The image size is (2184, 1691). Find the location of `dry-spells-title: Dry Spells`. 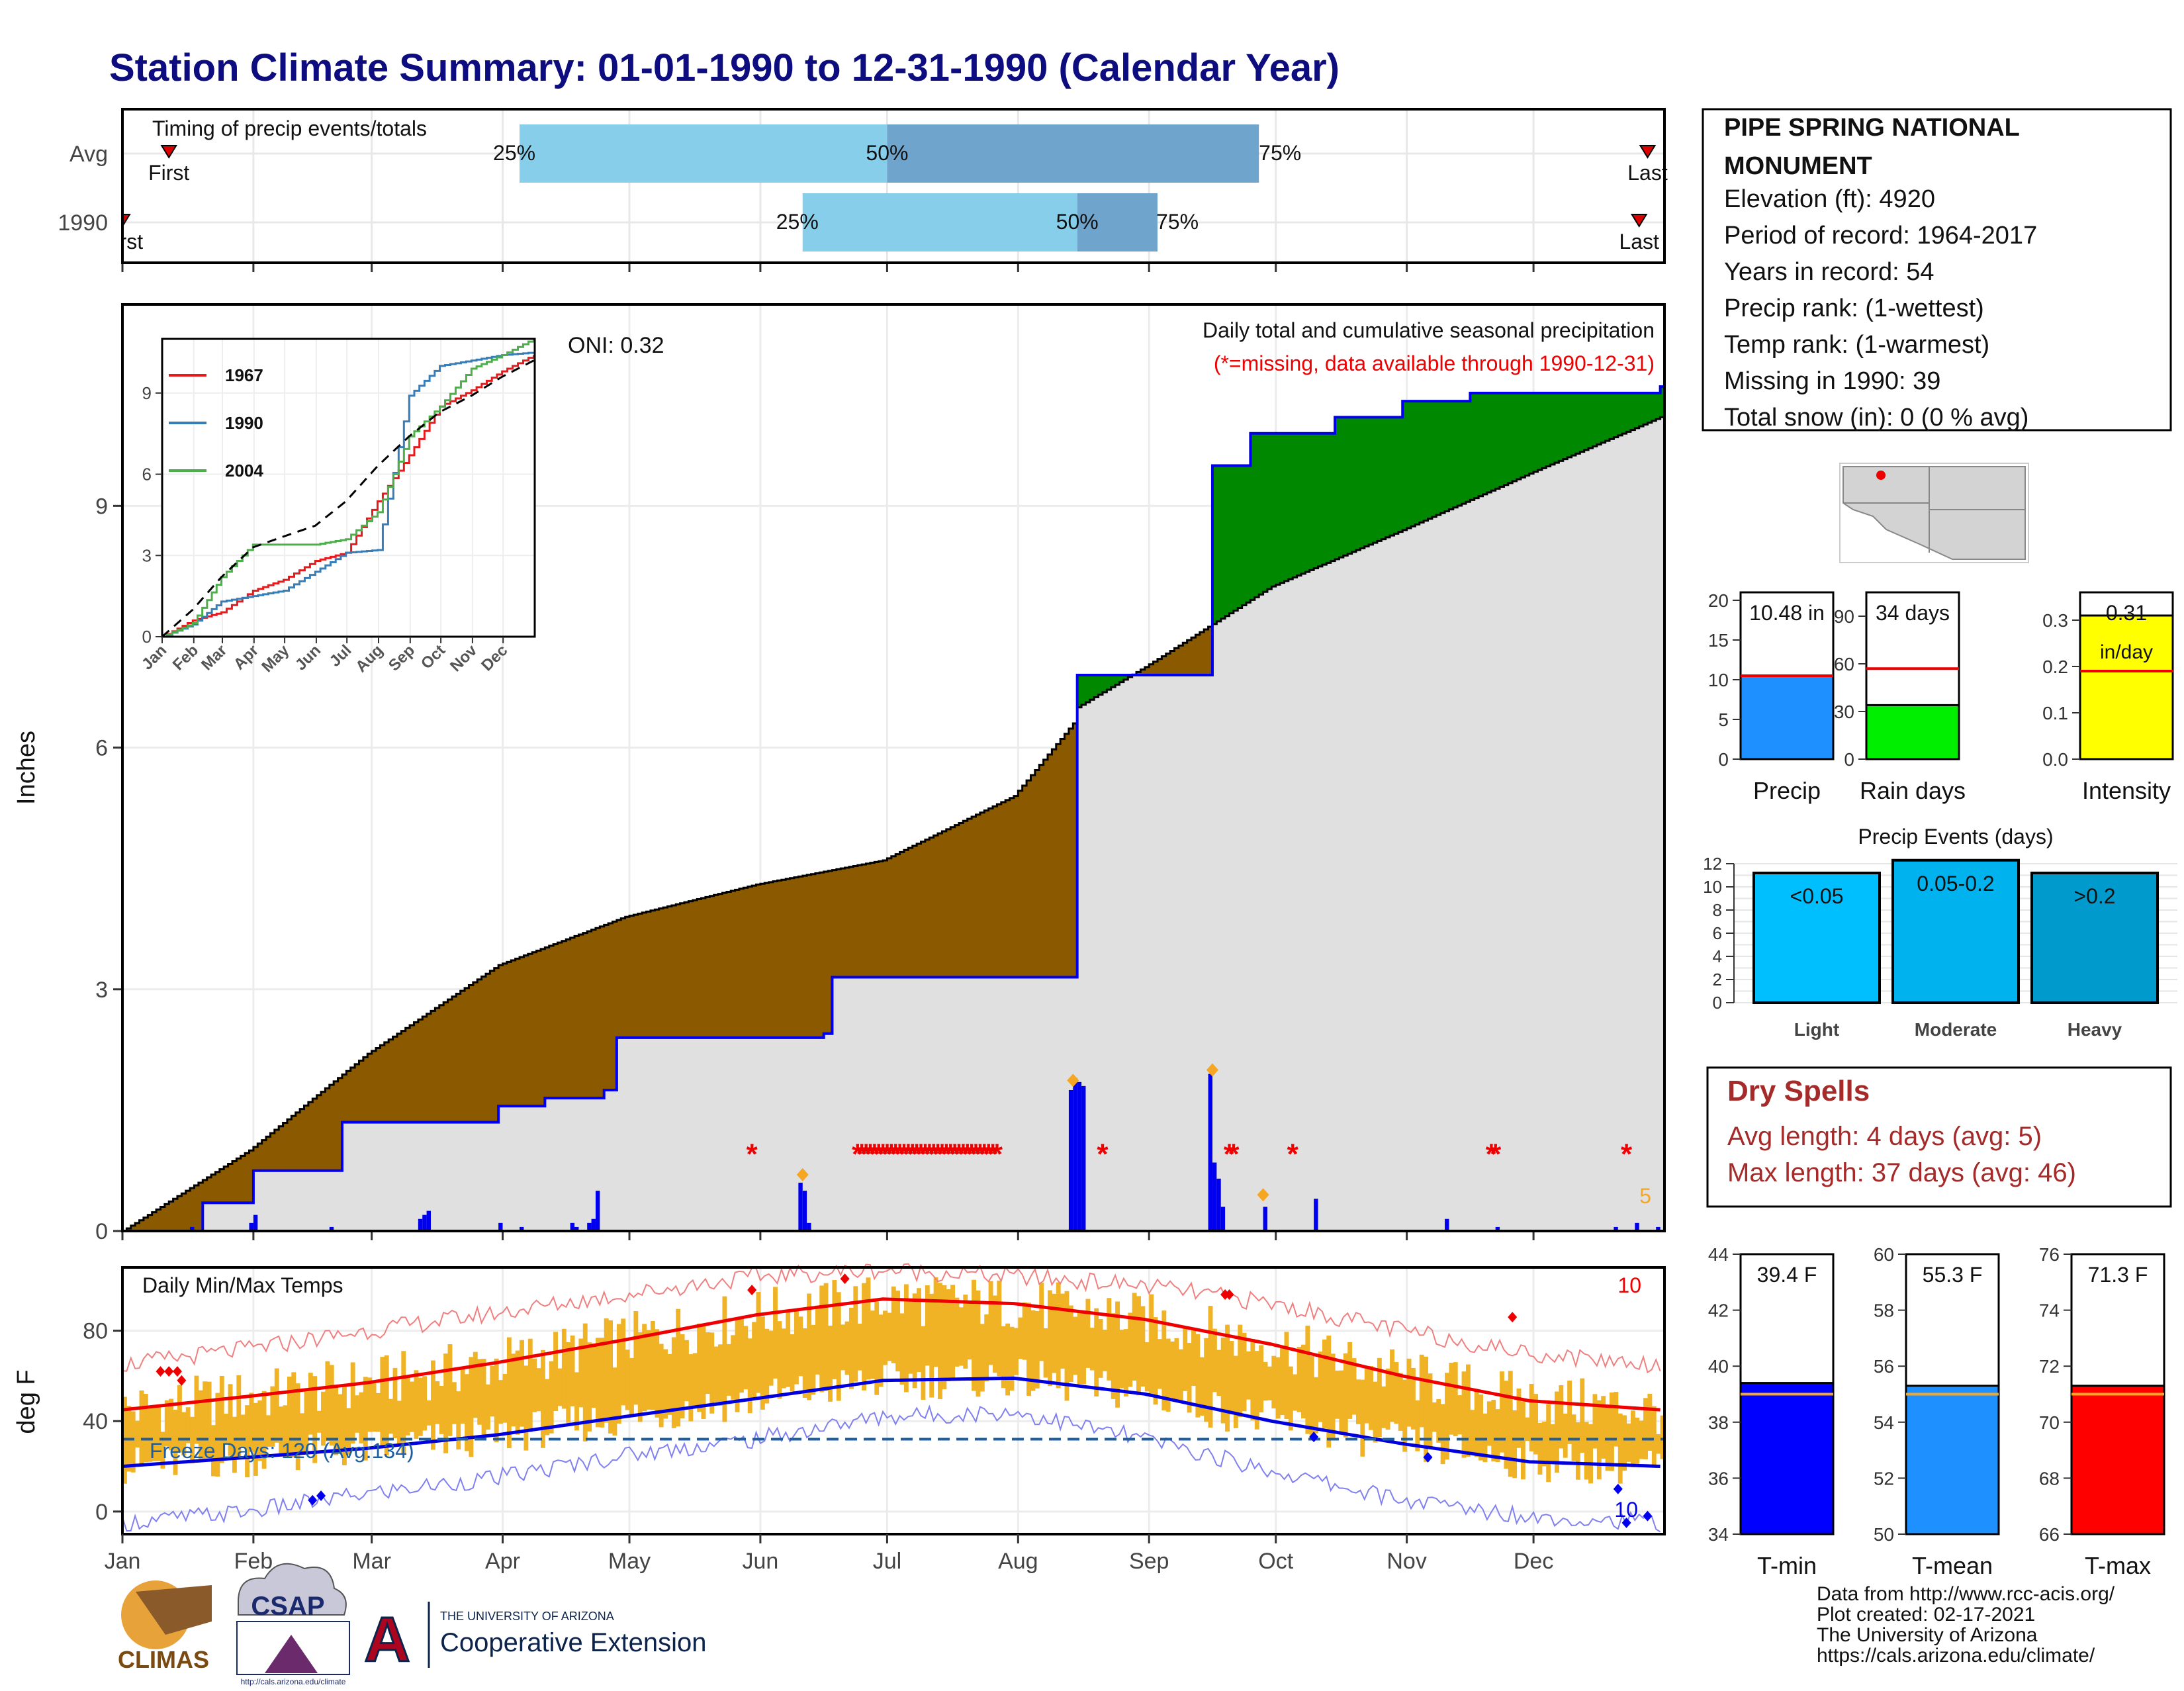

dry-spells-title: Dry Spells is located at coordinates (1798, 1091).